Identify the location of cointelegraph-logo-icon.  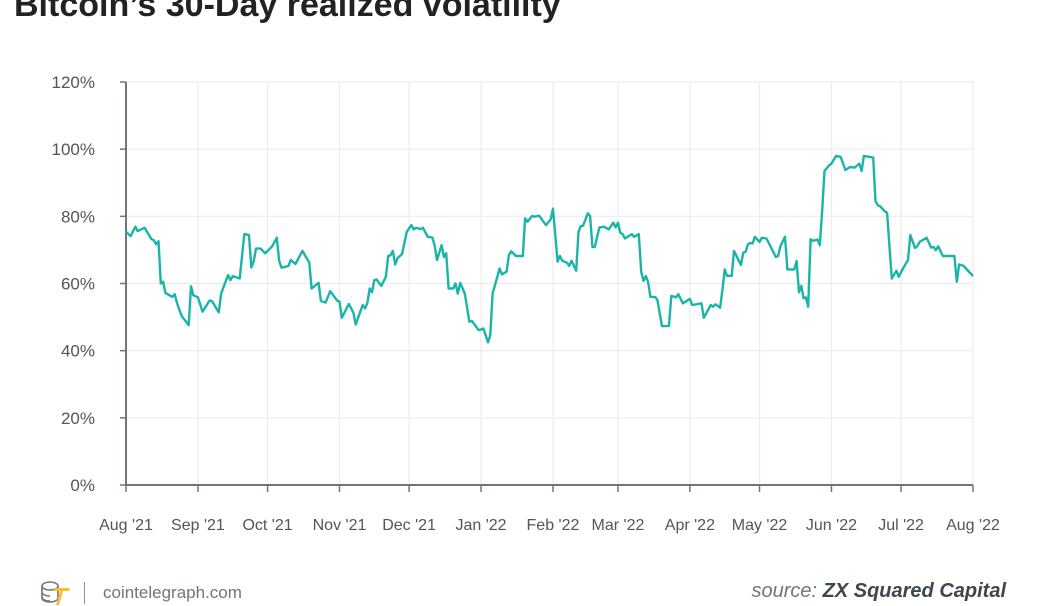
(55, 593).